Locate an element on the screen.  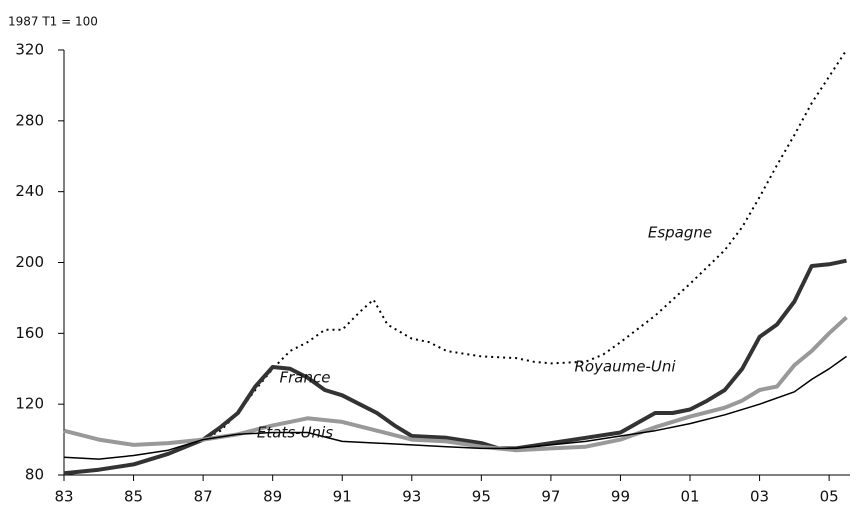
y-tick-label: 120 is located at coordinates (29, 404).